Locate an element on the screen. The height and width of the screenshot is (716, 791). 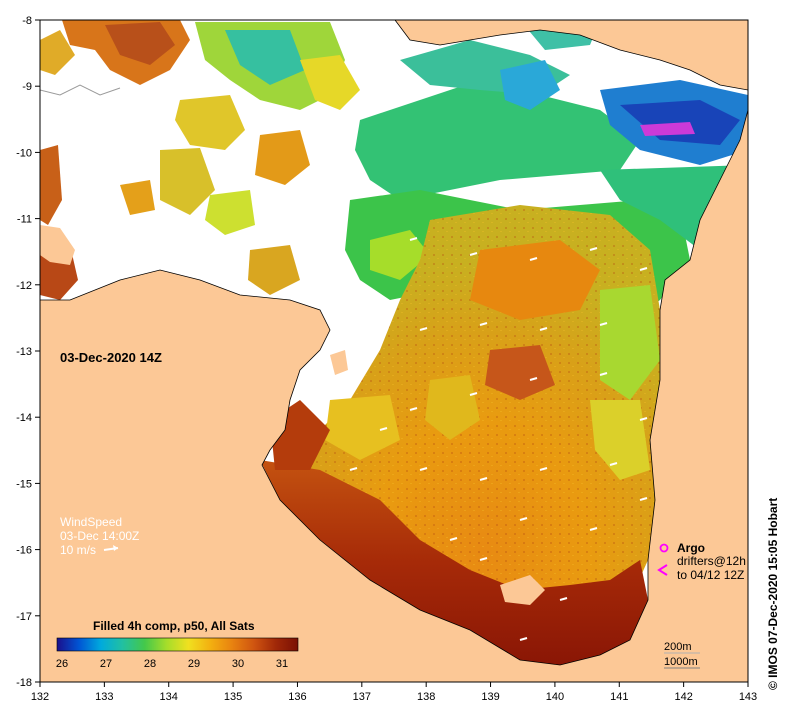
drifters-line1: drifters@12h is located at coordinates (711, 561).